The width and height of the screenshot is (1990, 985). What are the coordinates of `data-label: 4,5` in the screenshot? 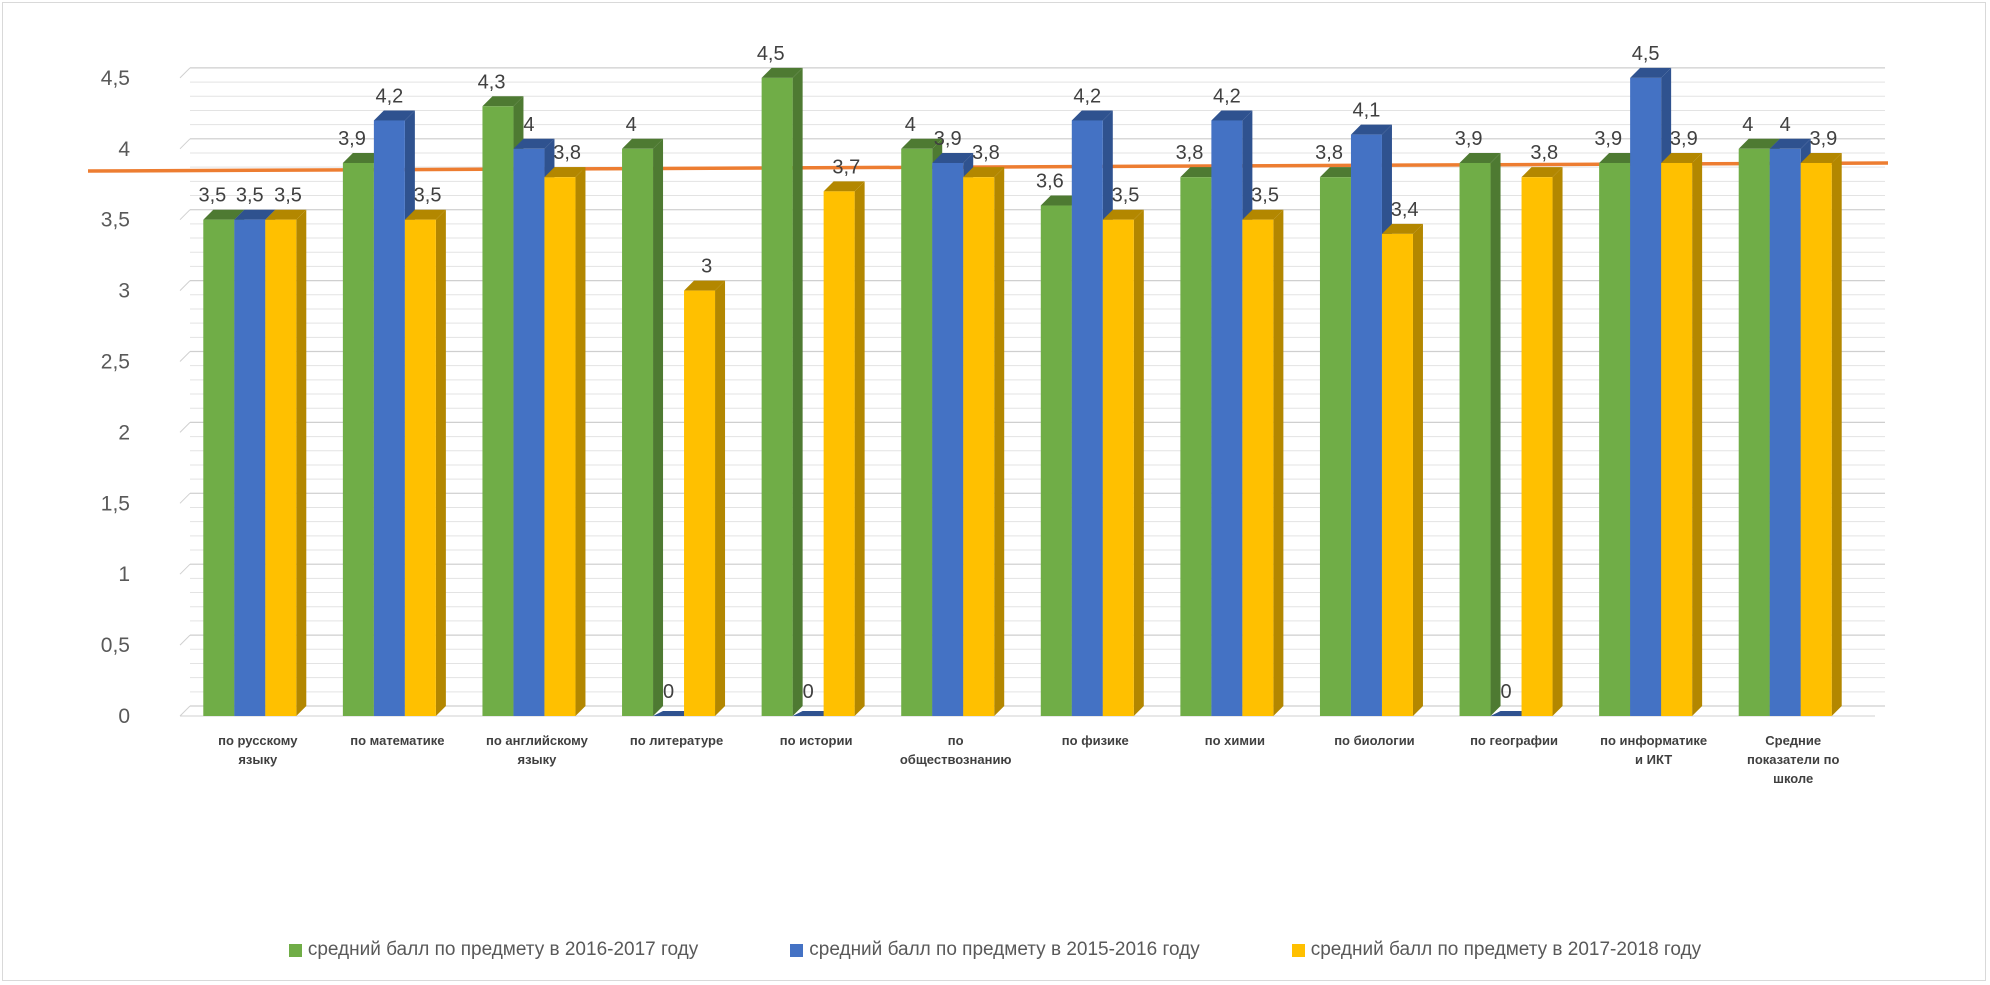 It's located at (771, 54).